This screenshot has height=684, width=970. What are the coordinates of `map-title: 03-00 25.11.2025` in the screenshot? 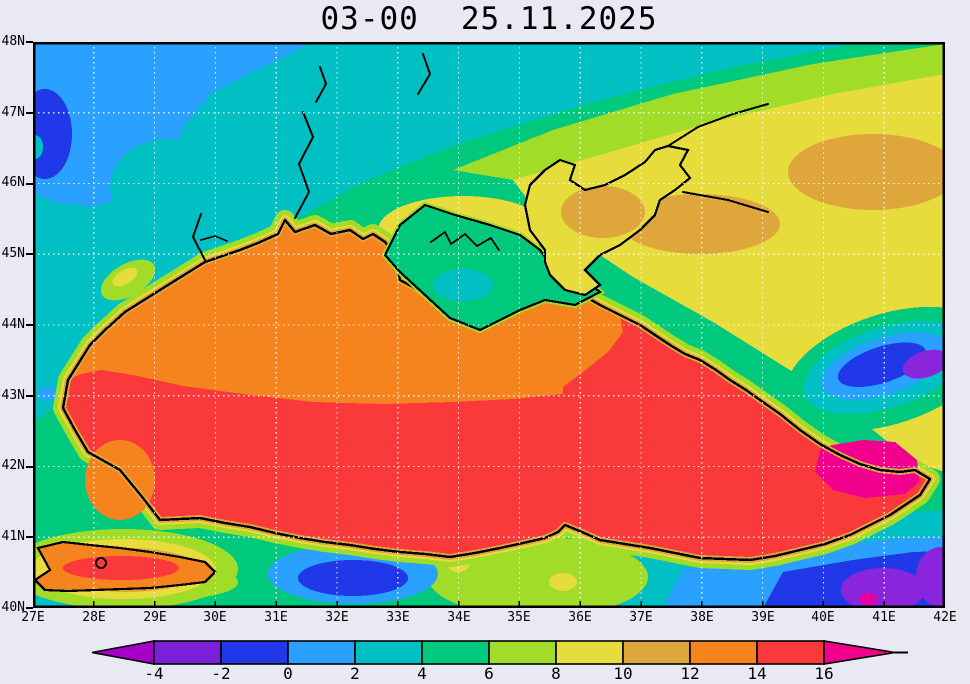 It's located at (489, 19).